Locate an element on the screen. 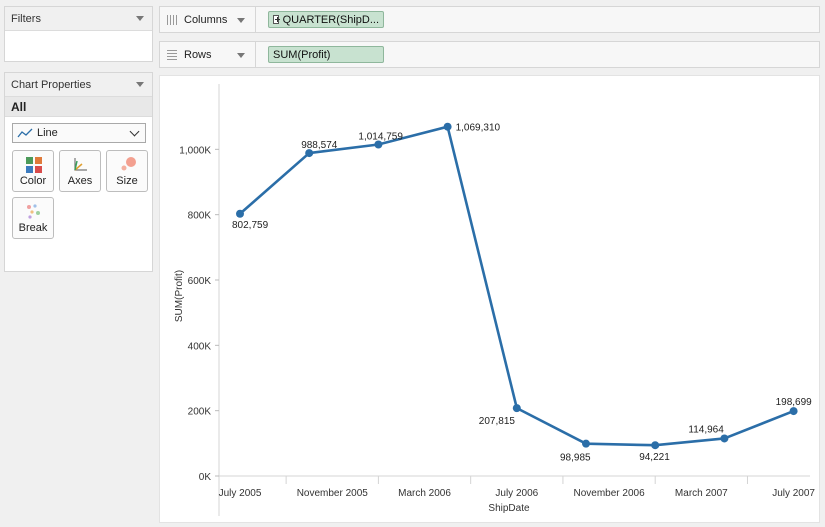 This screenshot has height=527, width=825. x-tick-label: November 2005 is located at coordinates (333, 493).